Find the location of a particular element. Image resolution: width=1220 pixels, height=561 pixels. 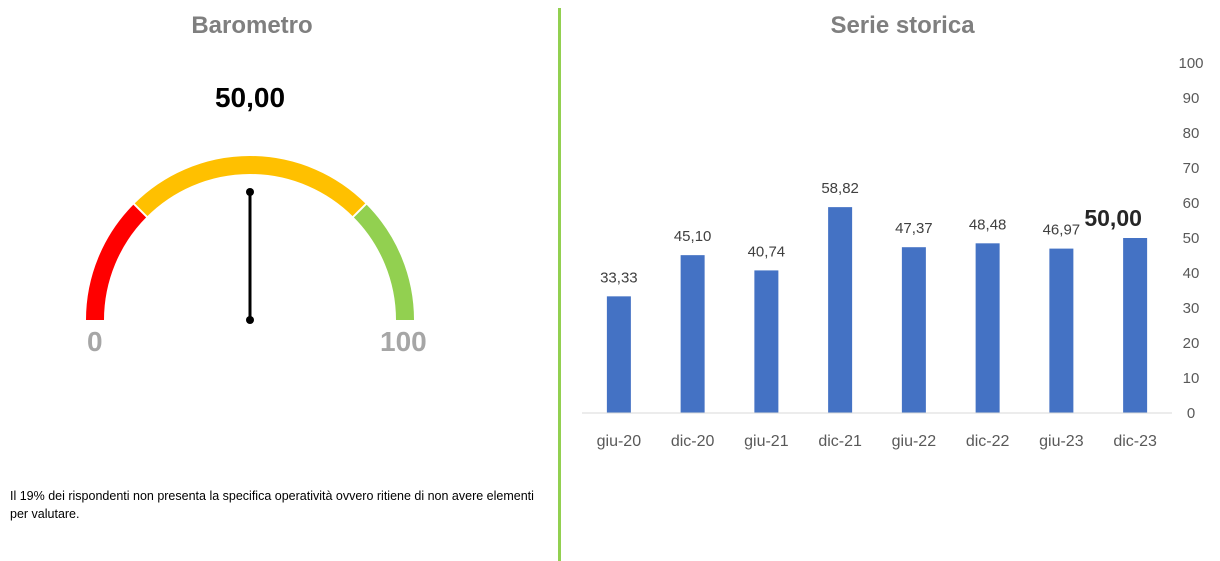

category-label: dic-20 is located at coordinates (693, 441).